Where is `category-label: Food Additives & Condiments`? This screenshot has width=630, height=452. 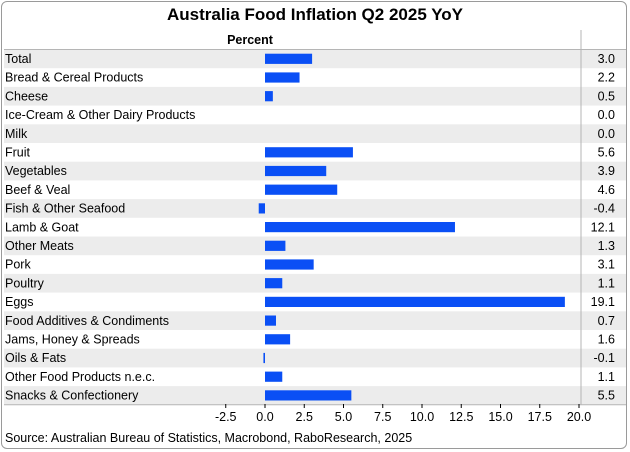 category-label: Food Additives & Condiments is located at coordinates (87, 321).